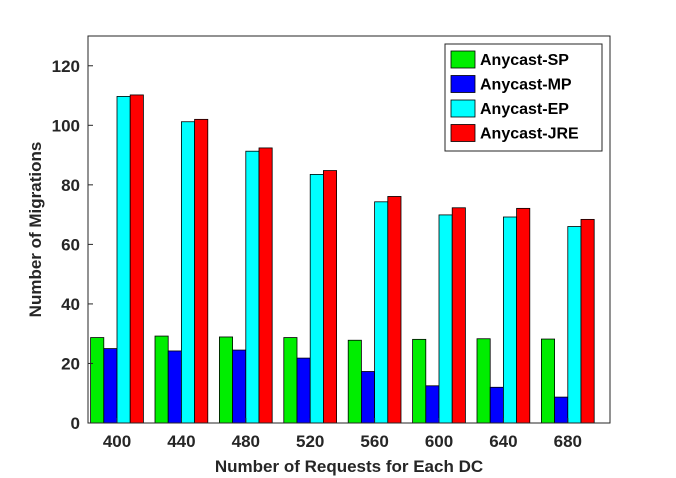  Describe the element at coordinates (529, 134) in the screenshot. I see `legend-label-anycast-jre: Anycast-JRE` at that location.